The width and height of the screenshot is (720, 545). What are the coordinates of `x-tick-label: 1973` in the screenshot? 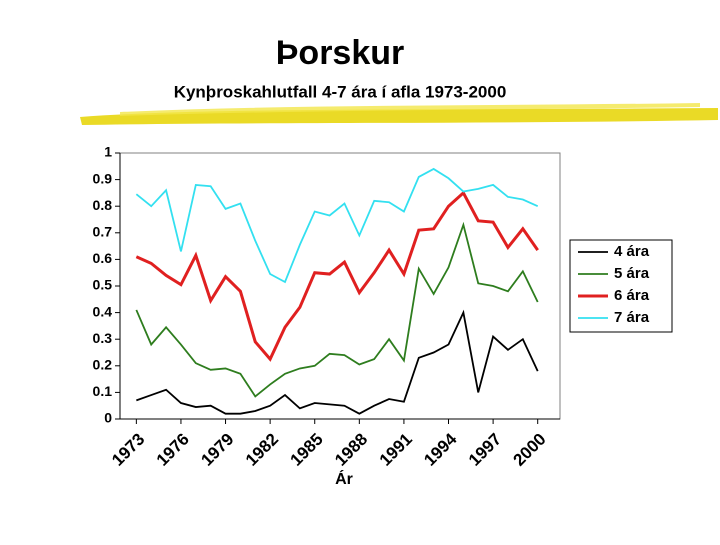 It's located at (128, 450).